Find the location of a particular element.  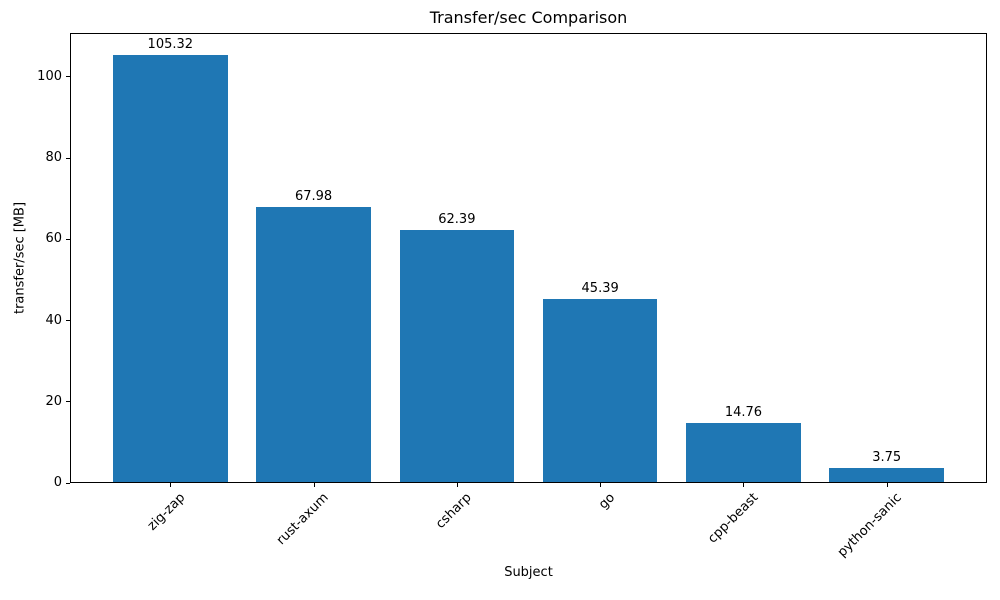

y-tick-label: 60 is located at coordinates (53, 239).